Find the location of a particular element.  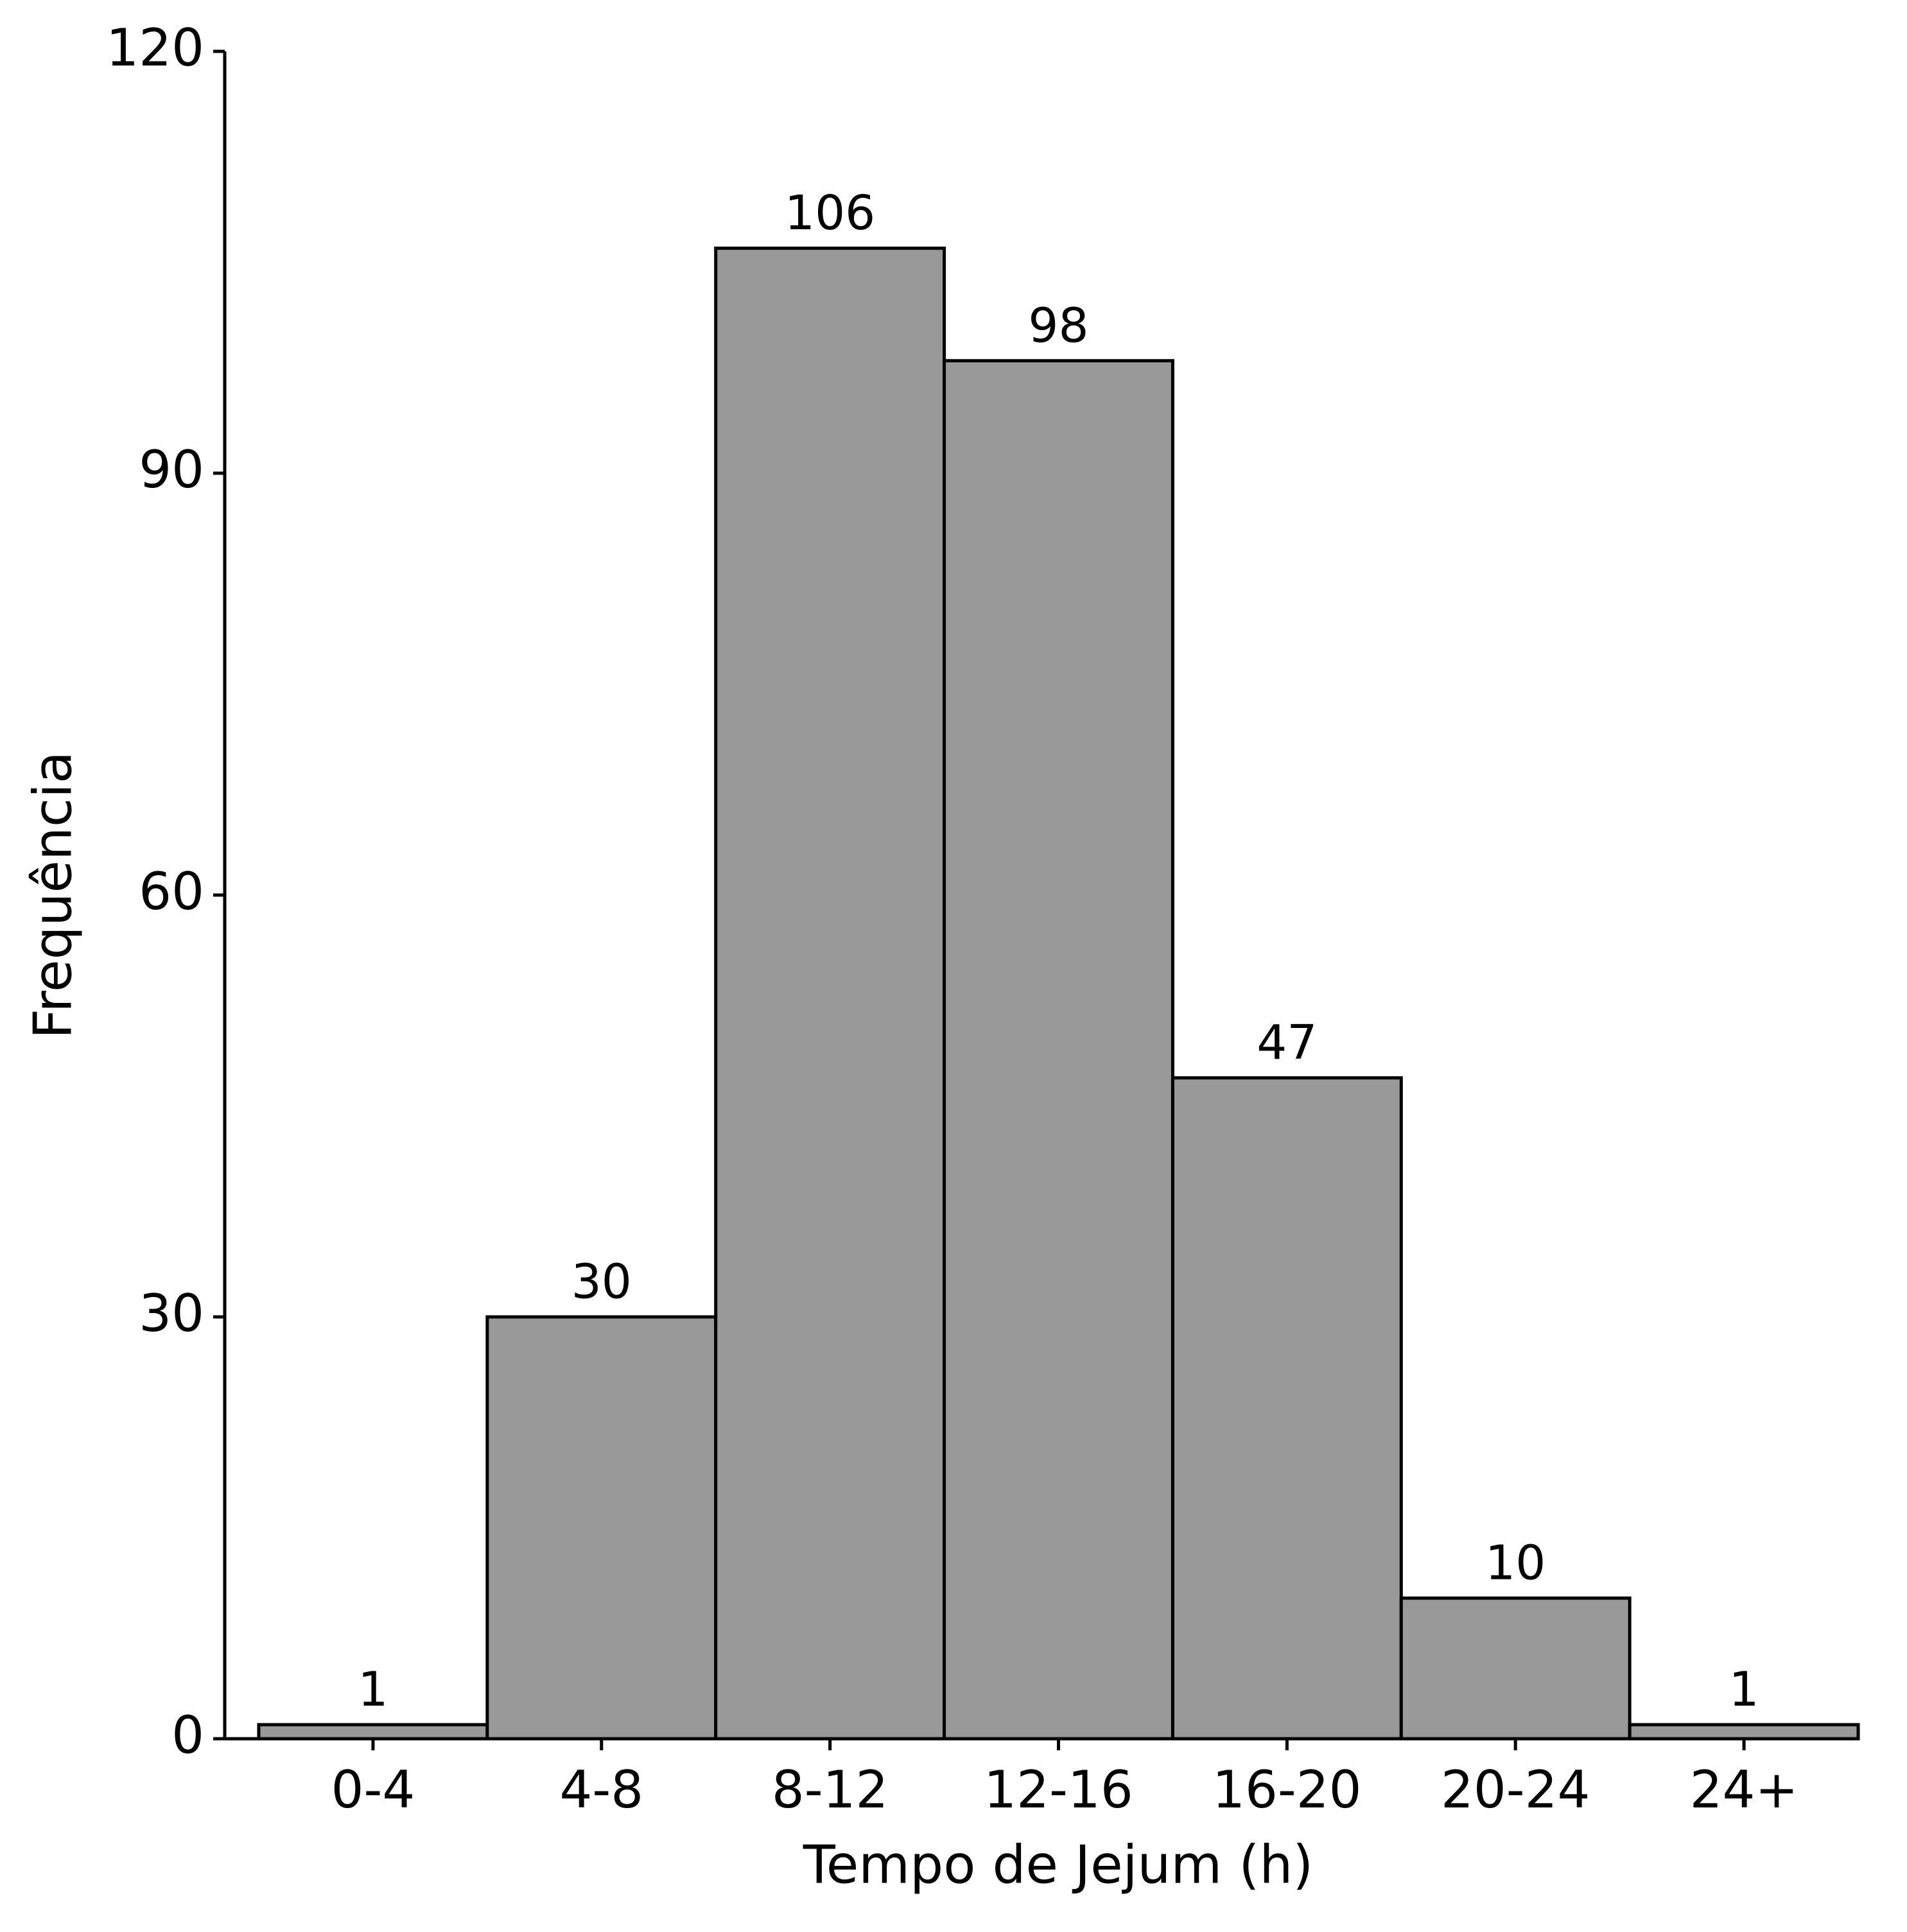

x-tick-label: 24+ is located at coordinates (1744, 1790).